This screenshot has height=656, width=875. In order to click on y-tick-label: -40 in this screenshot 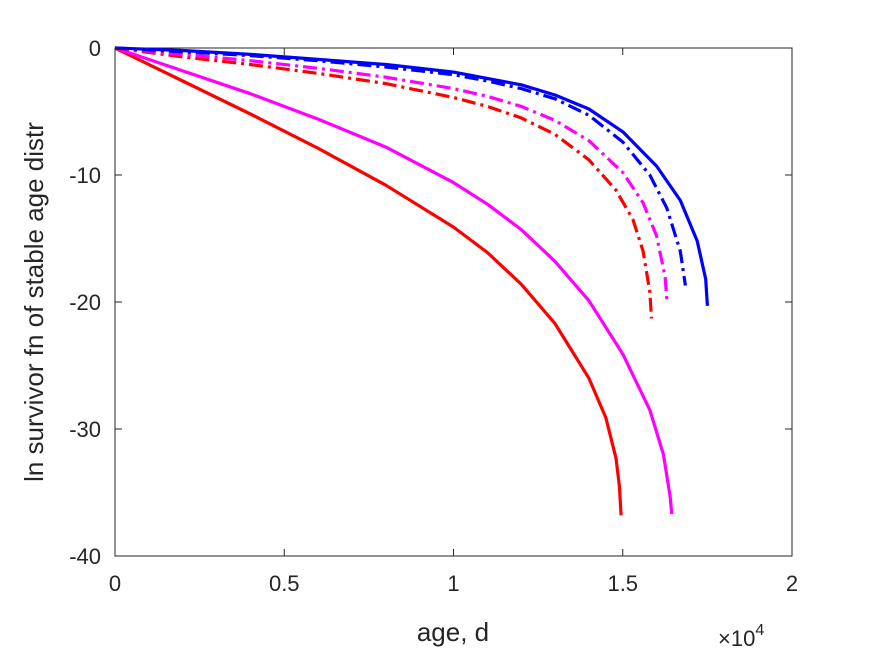, I will do `click(85, 556)`.